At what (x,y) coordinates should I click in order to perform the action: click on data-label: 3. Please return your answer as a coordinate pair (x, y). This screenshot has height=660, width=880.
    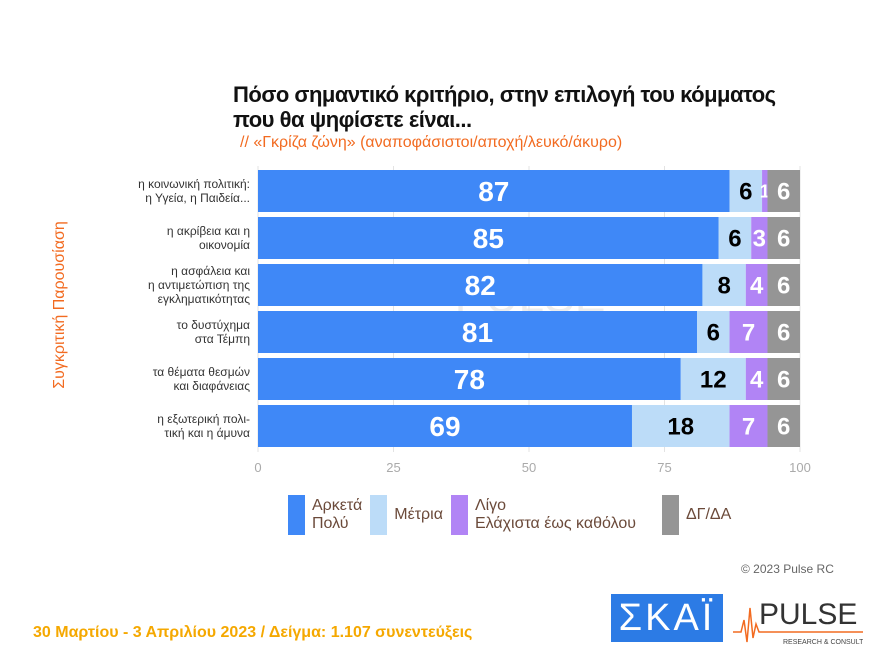
    Looking at the image, I should click on (759, 239).